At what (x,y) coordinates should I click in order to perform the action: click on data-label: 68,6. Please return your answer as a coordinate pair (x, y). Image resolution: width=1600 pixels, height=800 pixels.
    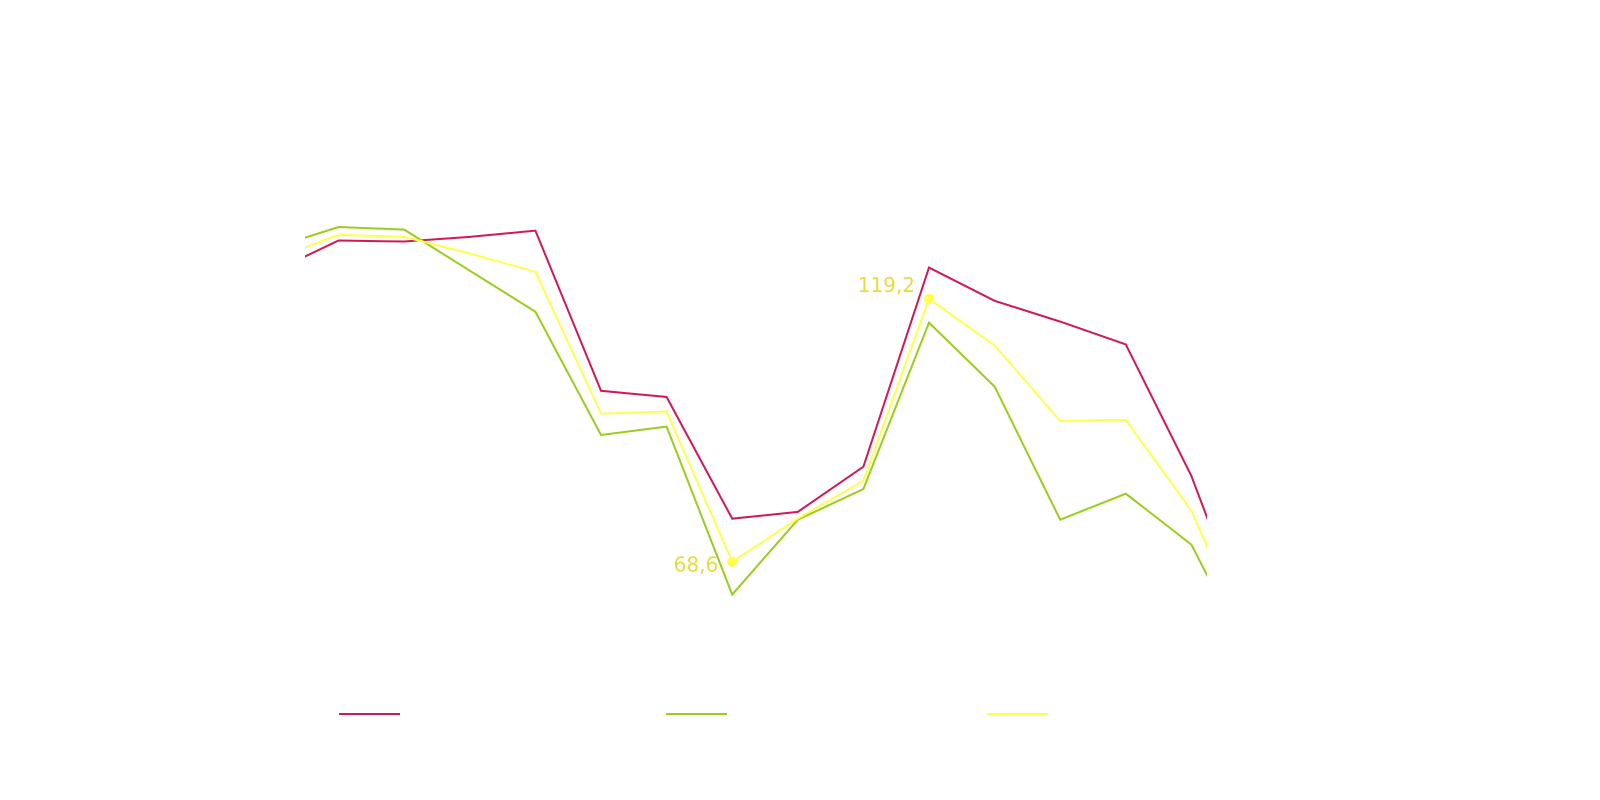
    Looking at the image, I should click on (696, 564).